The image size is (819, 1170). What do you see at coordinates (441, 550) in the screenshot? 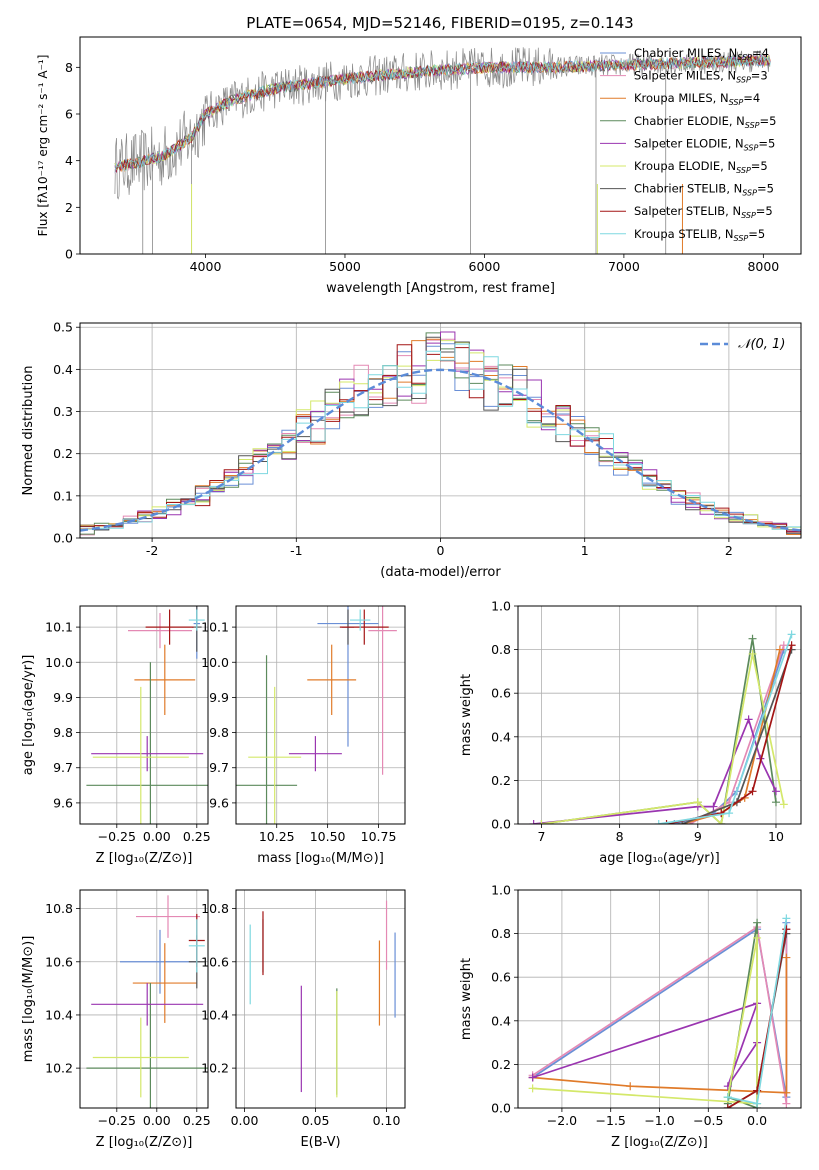
I see `x-tick-label: 0` at bounding box center [441, 550].